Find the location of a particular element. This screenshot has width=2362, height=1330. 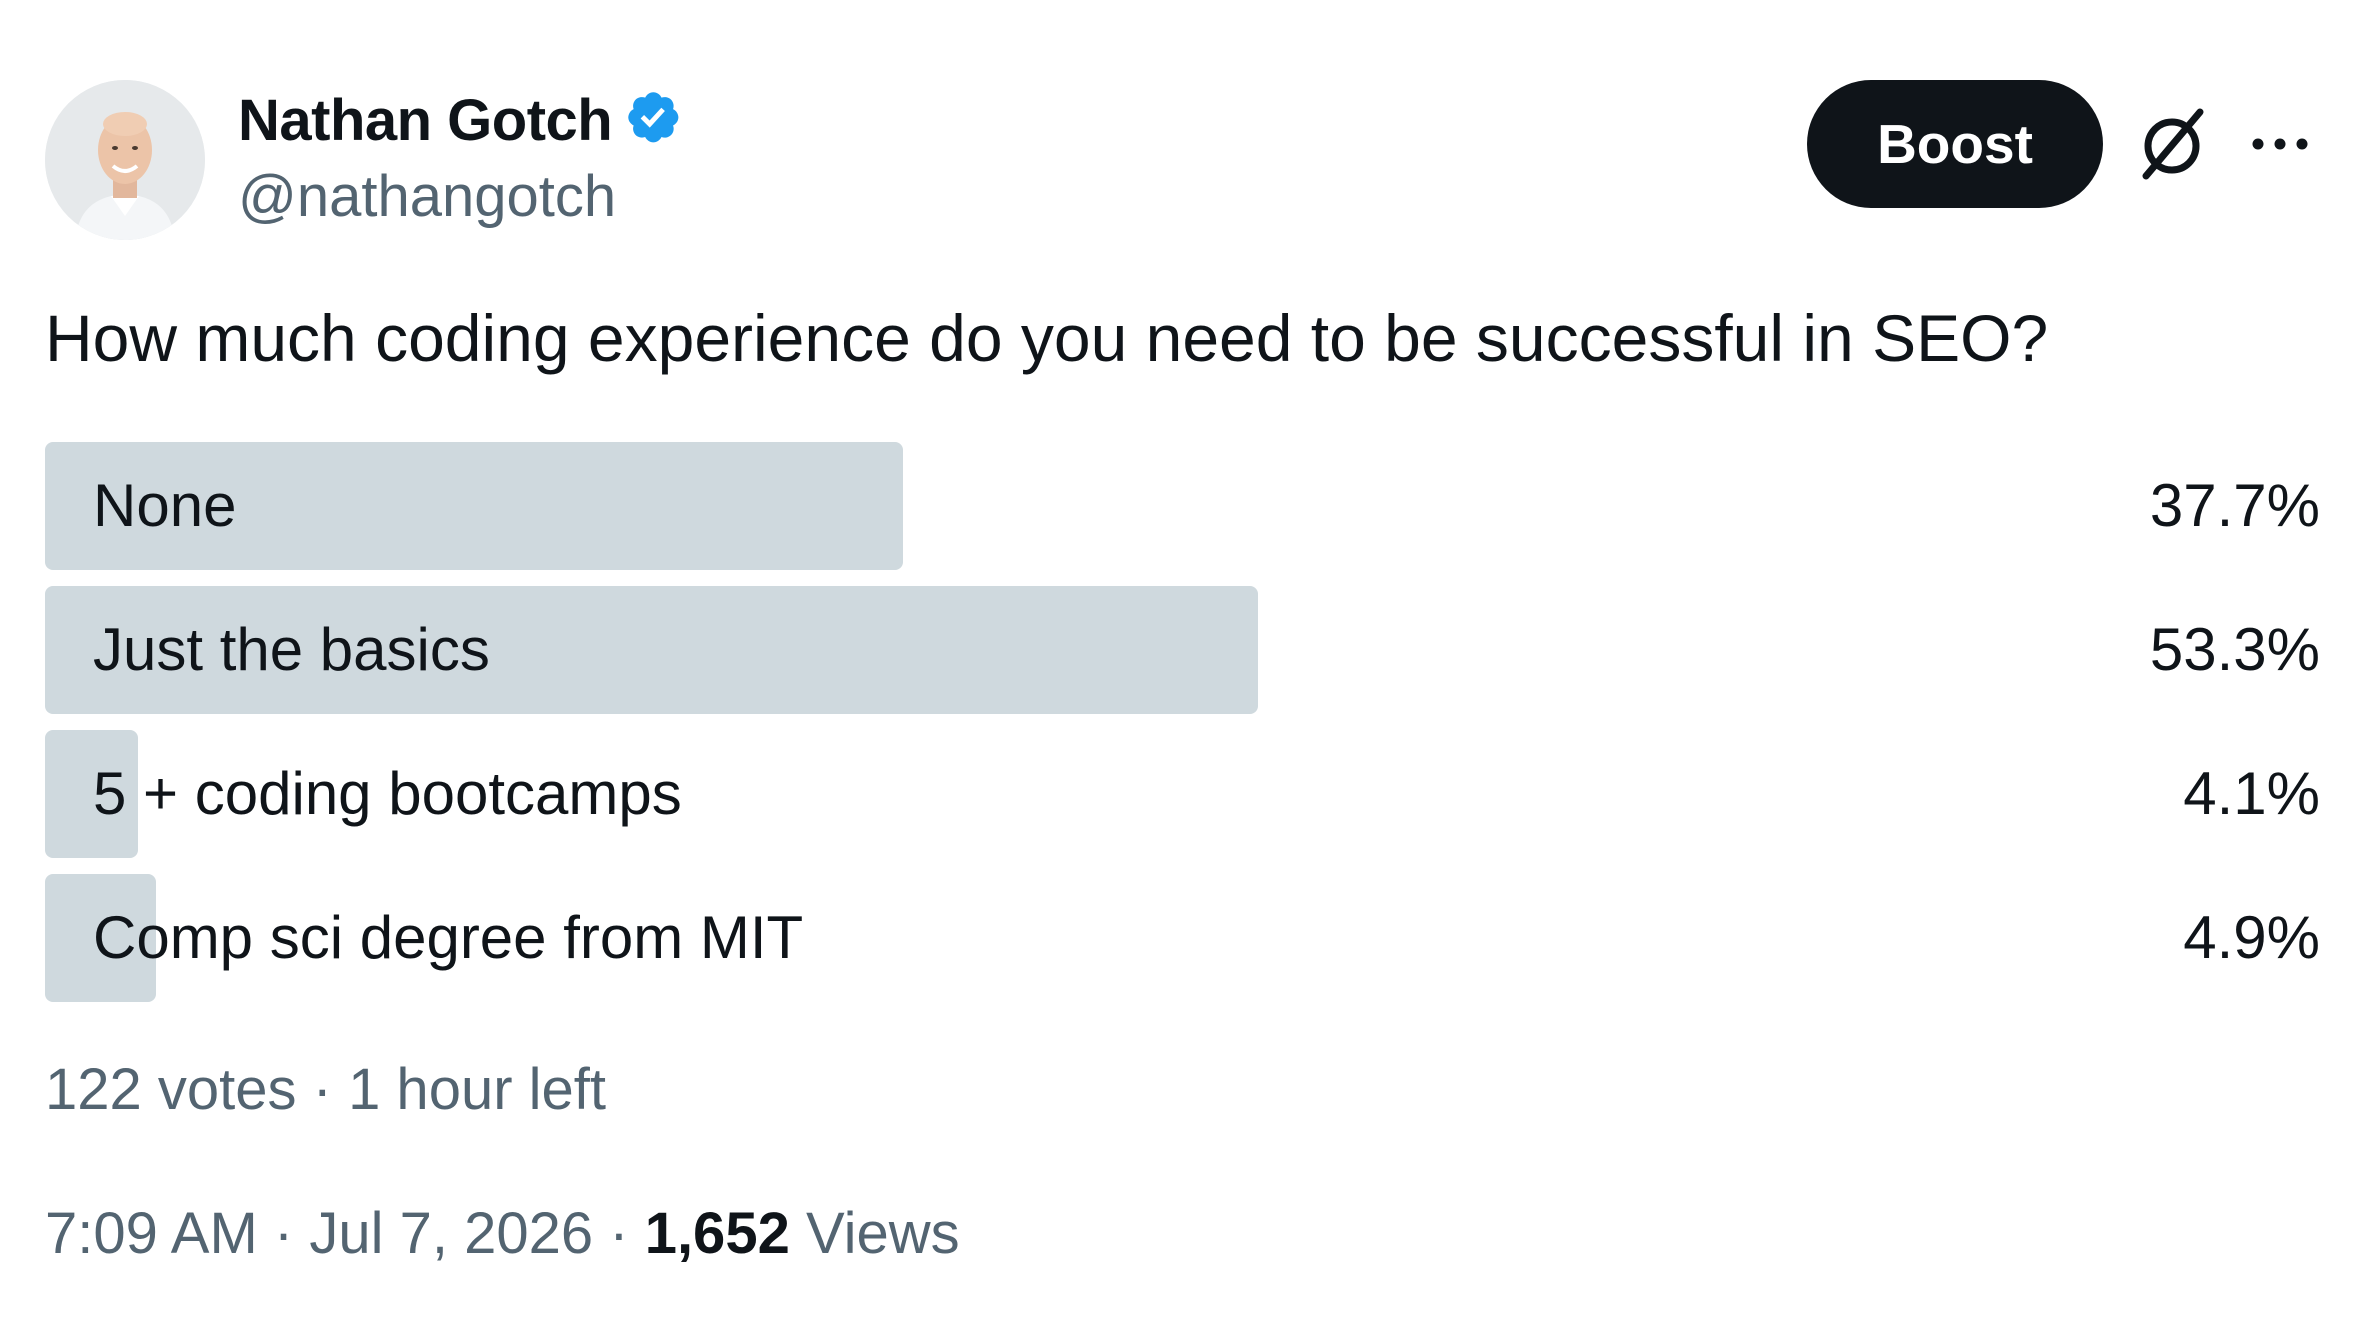

author-handle: @nathangotch is located at coordinates (427, 196).